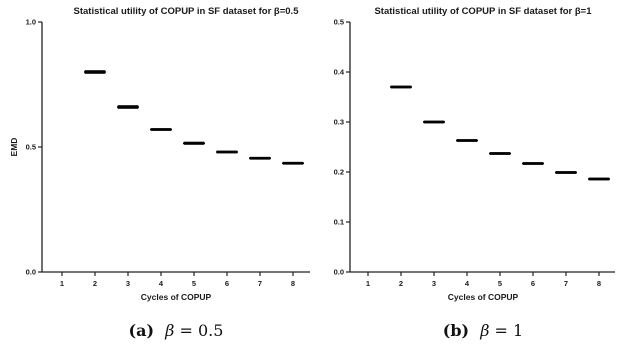 Image resolution: width=629 pixels, height=346 pixels. Describe the element at coordinates (339, 172) in the screenshot. I see `y-tick-label: 0.2` at that location.